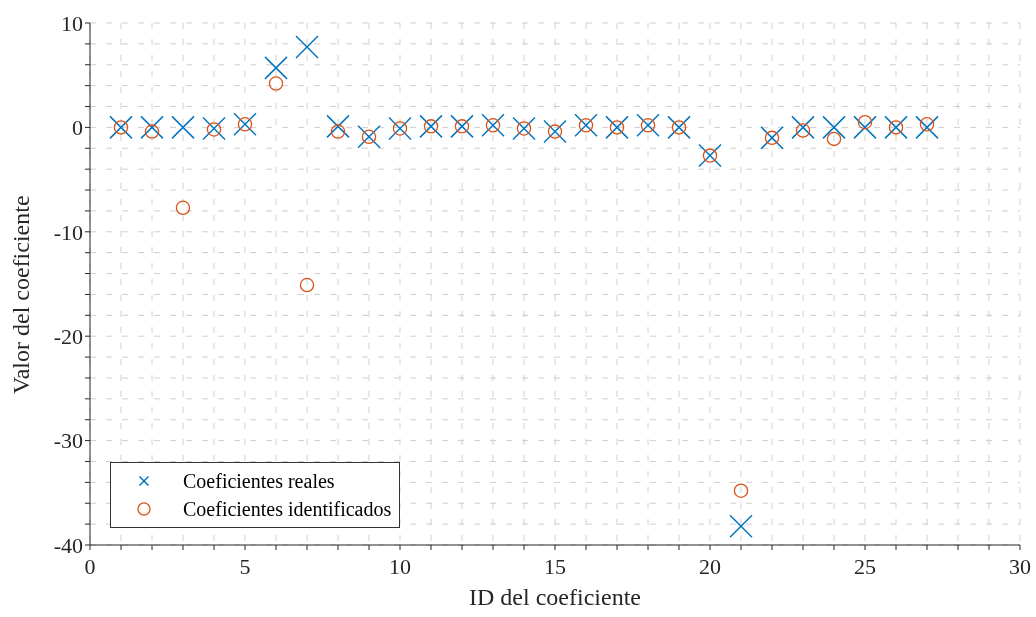 This screenshot has height=617, width=1036. What do you see at coordinates (555, 566) in the screenshot?
I see `x-tick-label: 15` at bounding box center [555, 566].